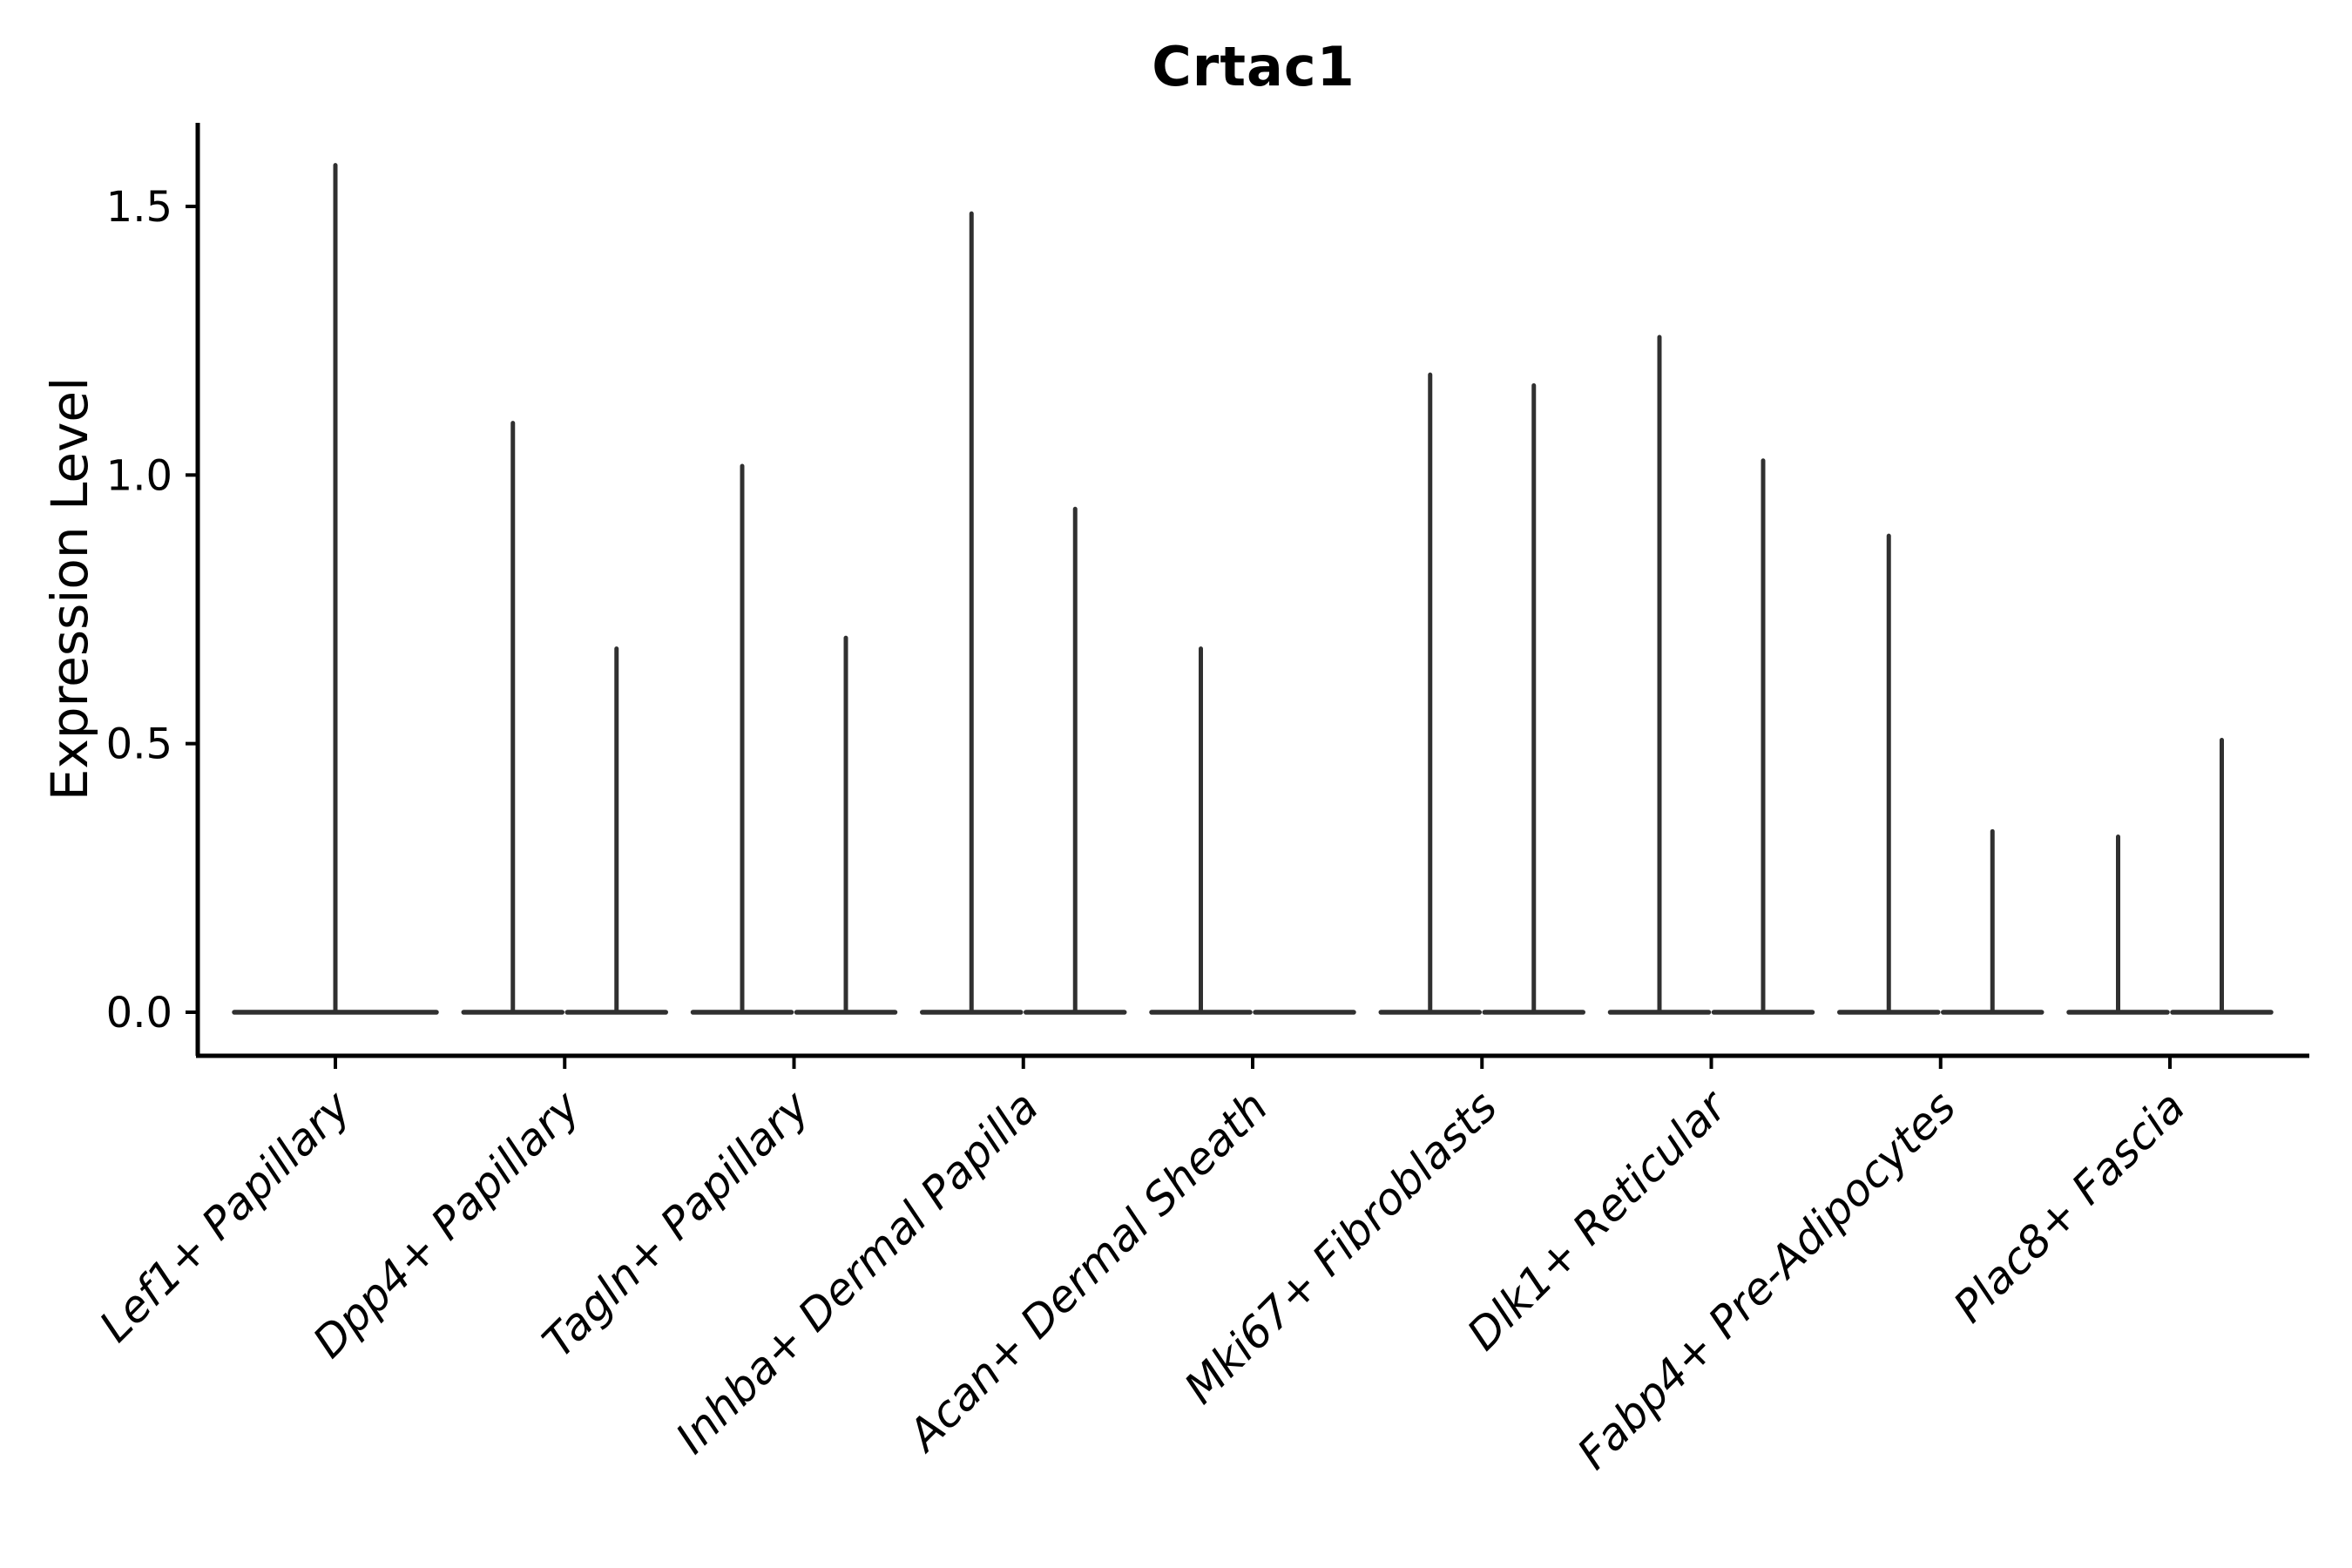 This screenshot has width=2352, height=1568. Describe the element at coordinates (2069, 1206) in the screenshot. I see `x-category-label: Plac8+ Fascia` at that location.